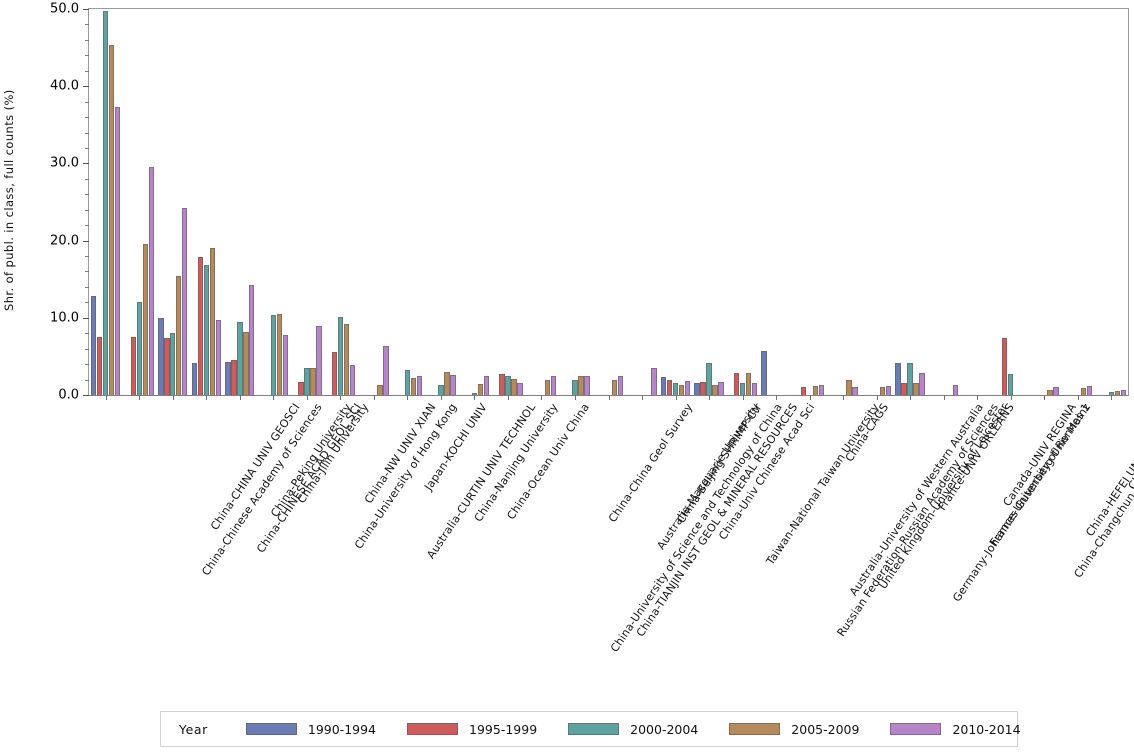 The height and width of the screenshot is (756, 1134). What do you see at coordinates (503, 729) in the screenshot?
I see `legend-label: 1995-1999` at bounding box center [503, 729].